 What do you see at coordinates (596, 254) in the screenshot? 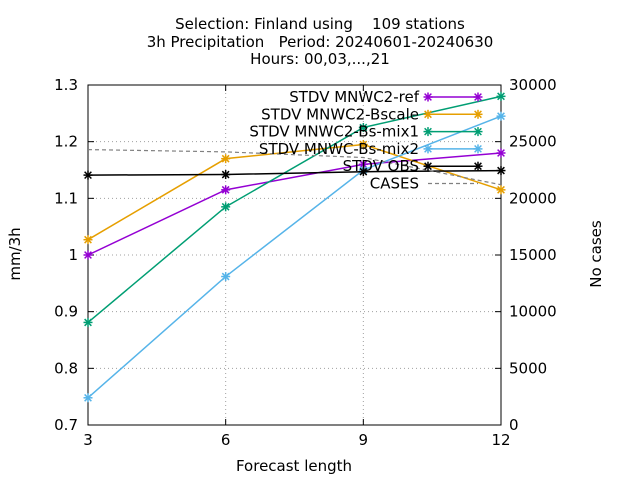
I see `y2-axis-label: No cases` at bounding box center [596, 254].